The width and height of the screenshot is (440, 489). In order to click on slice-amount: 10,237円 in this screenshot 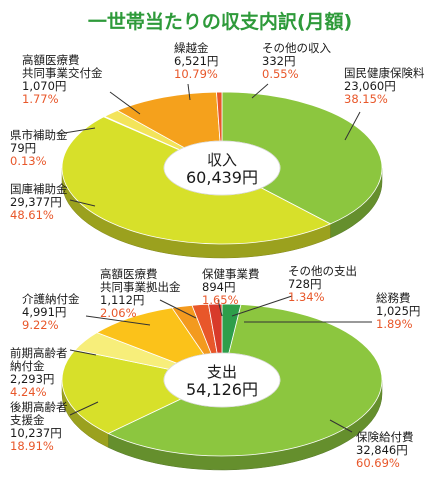, I will do `click(36, 433)`.